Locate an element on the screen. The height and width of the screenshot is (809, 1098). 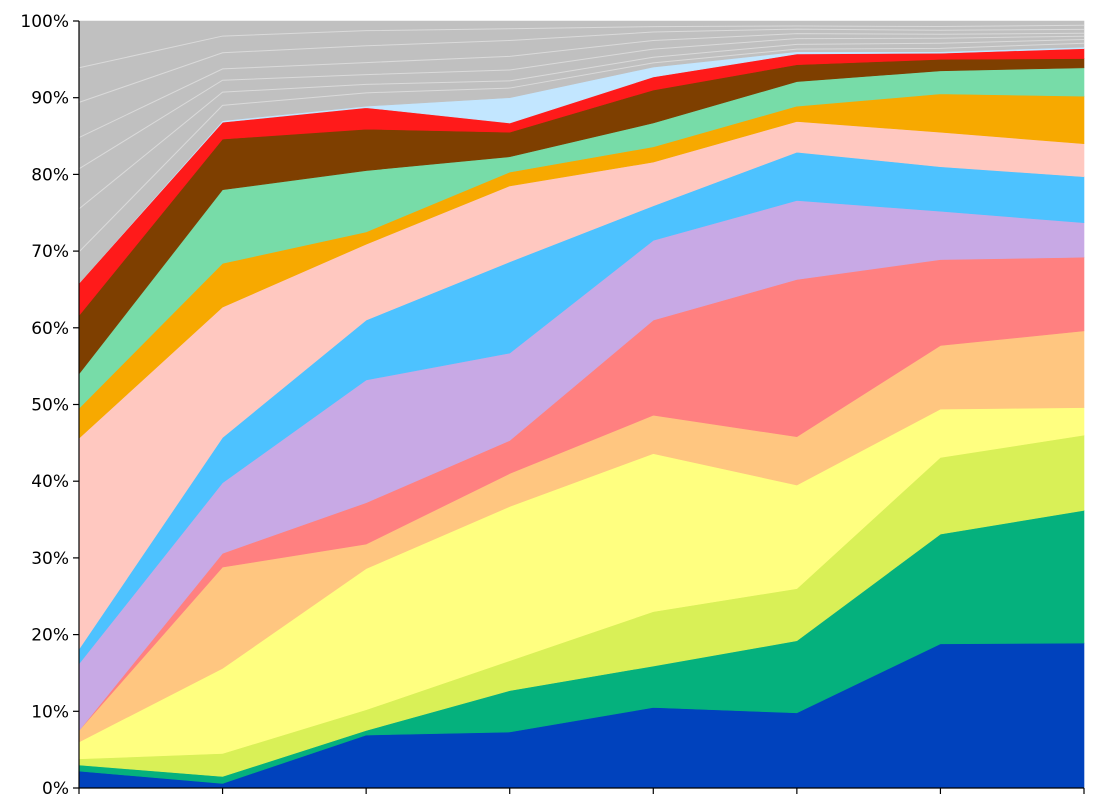
y-tick-label: 0% is located at coordinates (55, 789).